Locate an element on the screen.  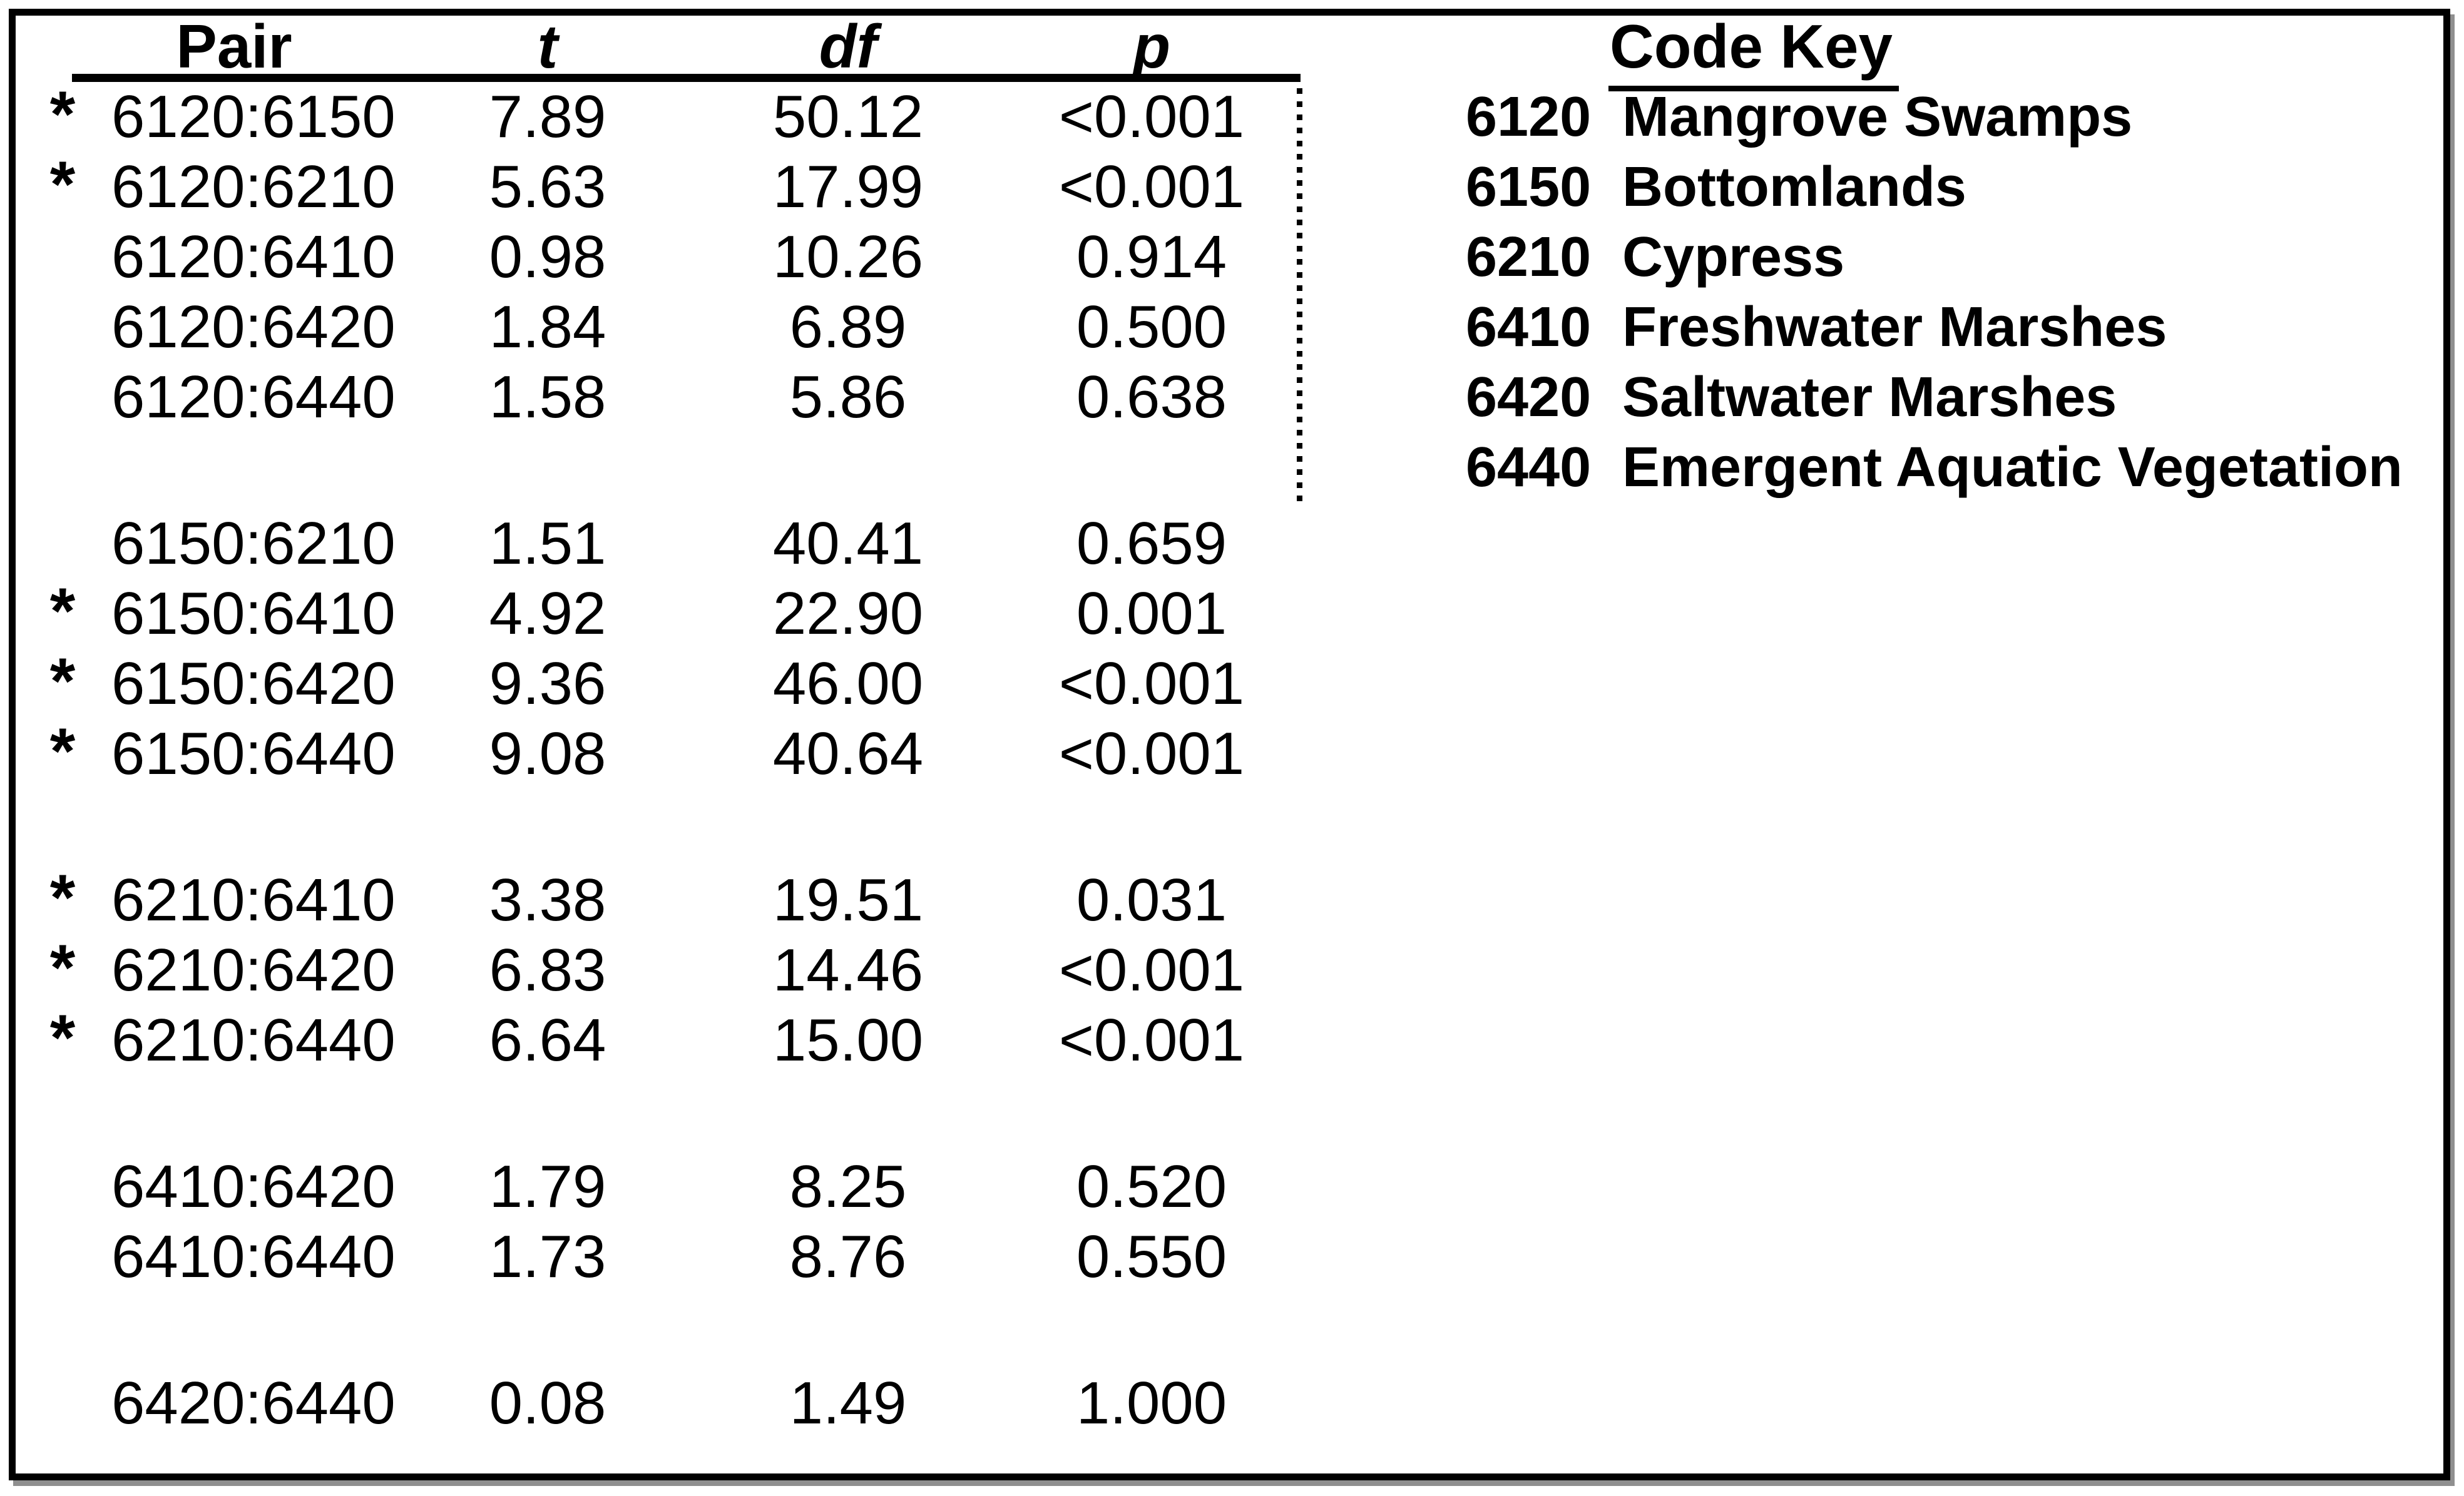
code-key-label: Emergent Aquatic Vegetation is located at coordinates (2012, 467).